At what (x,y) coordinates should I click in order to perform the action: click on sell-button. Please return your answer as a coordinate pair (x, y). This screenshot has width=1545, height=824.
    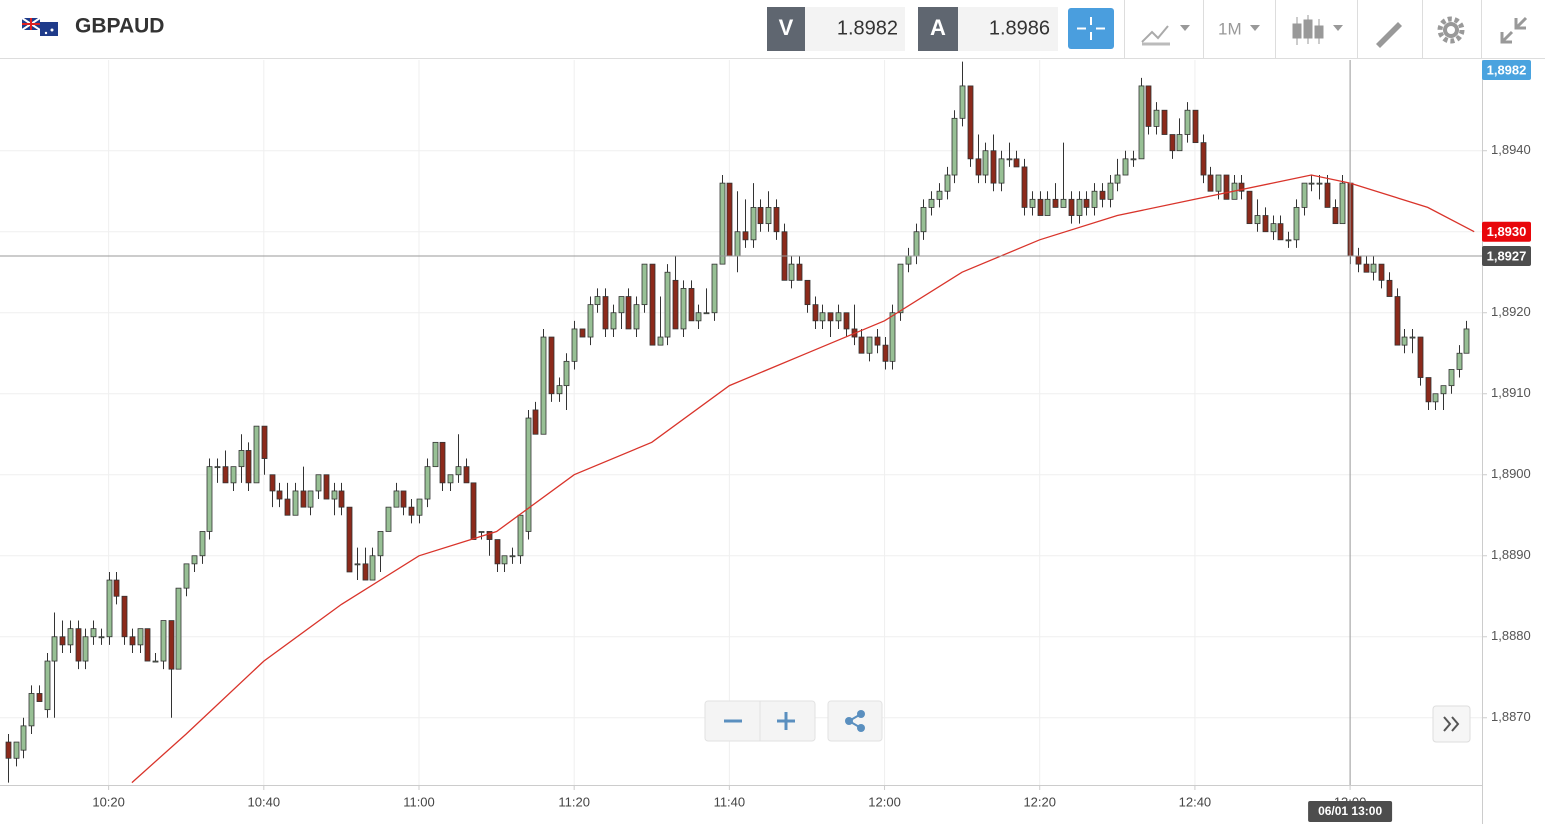
    Looking at the image, I should click on (786, 29).